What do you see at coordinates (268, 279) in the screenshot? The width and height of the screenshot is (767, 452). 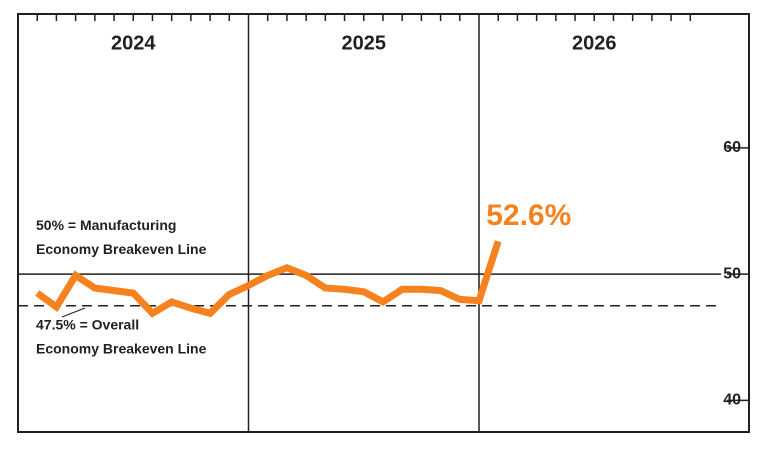 I see `data-line` at bounding box center [268, 279].